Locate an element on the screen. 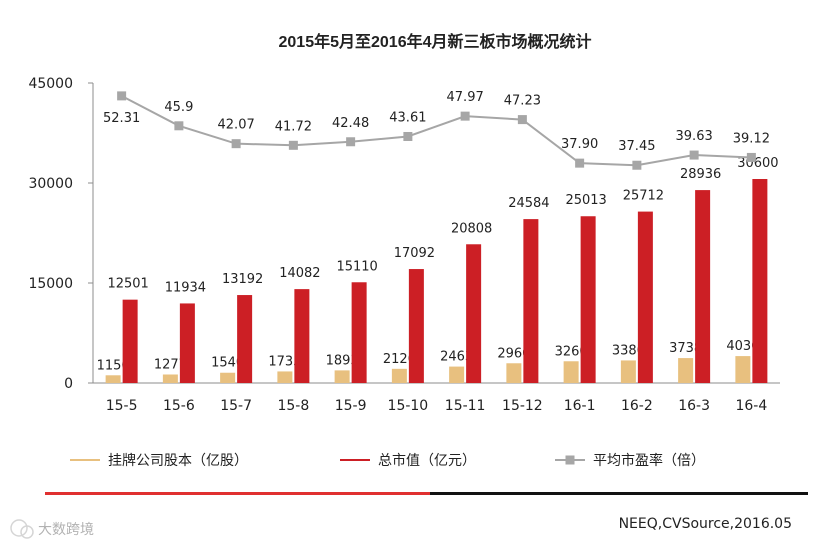  watermark-text: 大数跨境 is located at coordinates (66, 530).